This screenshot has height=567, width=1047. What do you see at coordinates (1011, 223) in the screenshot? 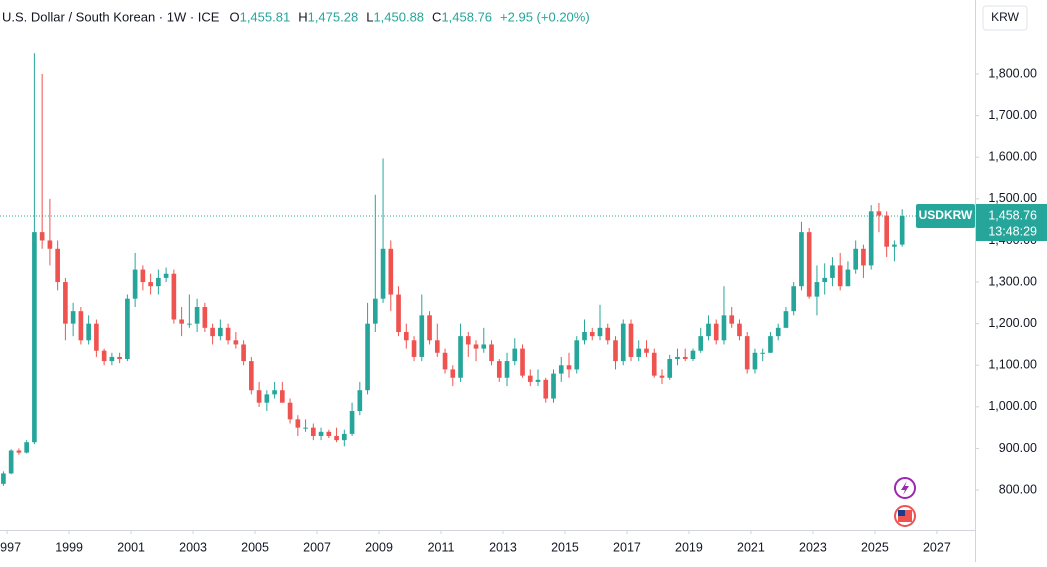
I see `price-tag` at bounding box center [1011, 223].